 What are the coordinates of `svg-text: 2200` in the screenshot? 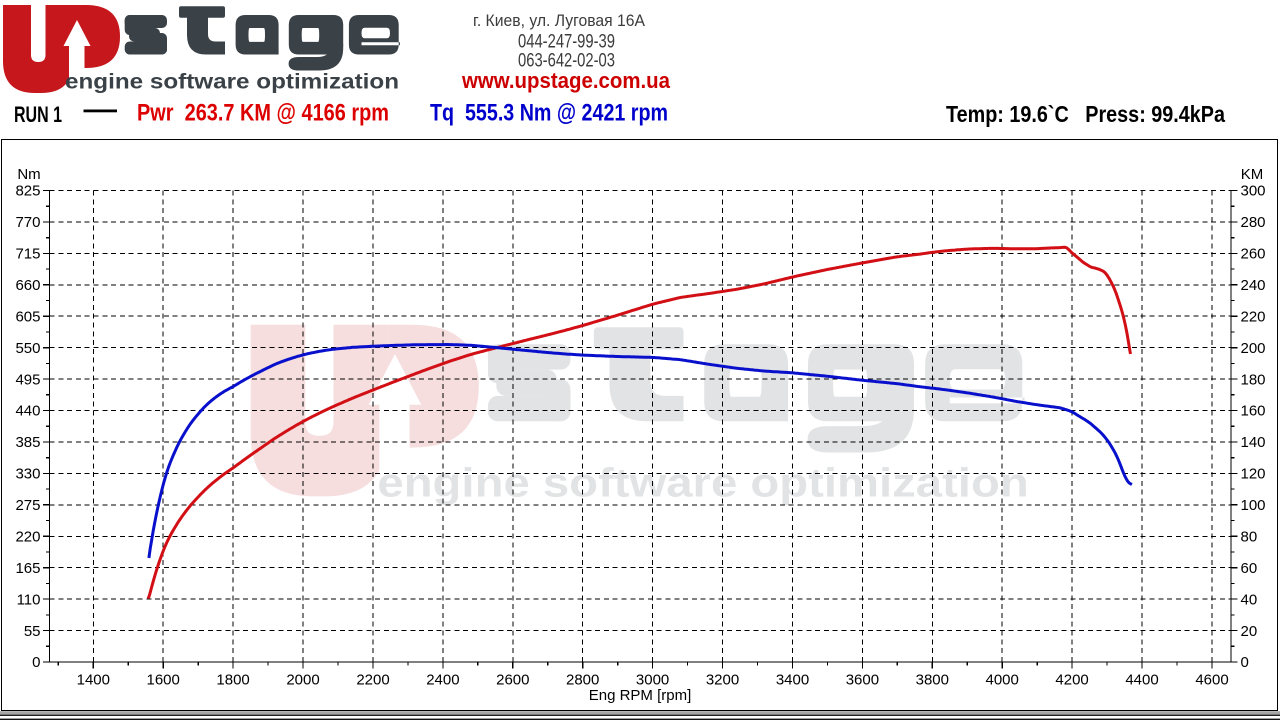 It's located at (372, 680).